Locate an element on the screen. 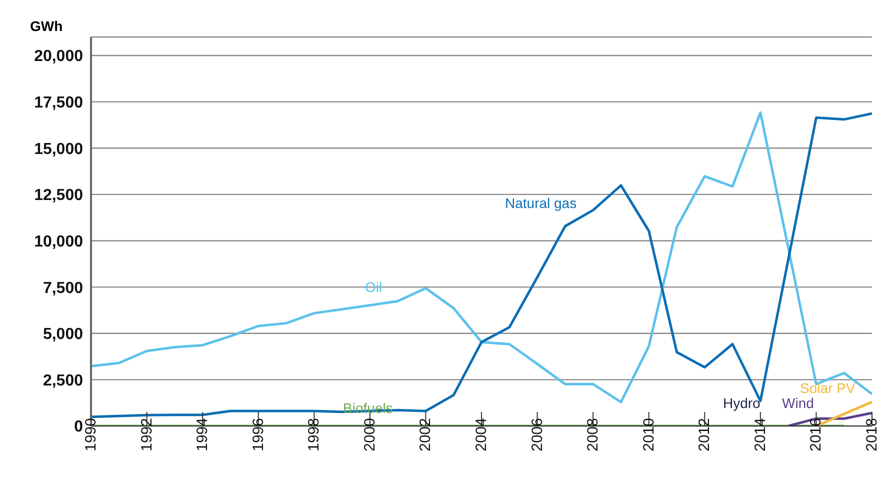  x-tick-label: 1996 is located at coordinates (258, 435).